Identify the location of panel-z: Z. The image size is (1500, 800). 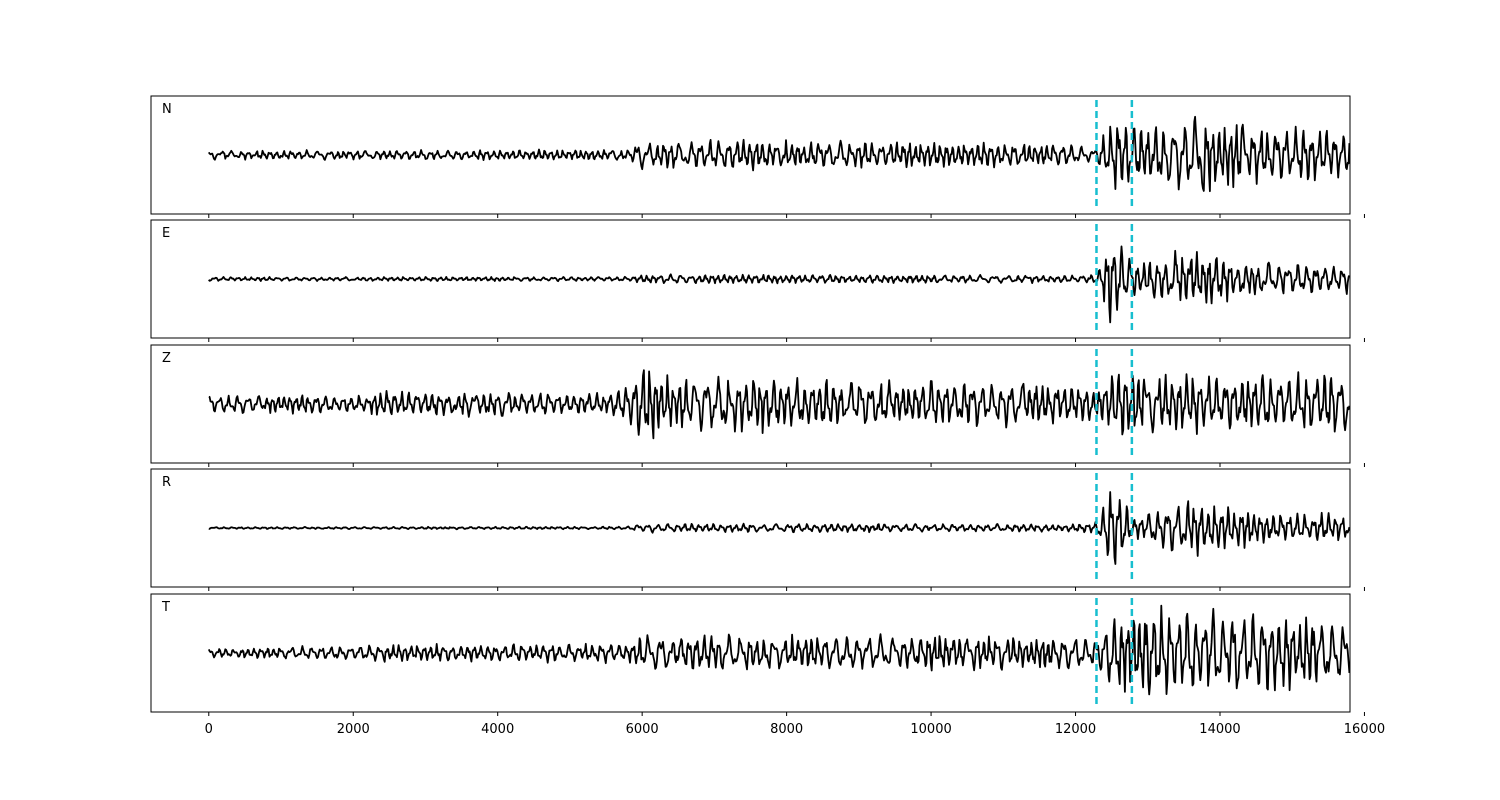
(757, 405).